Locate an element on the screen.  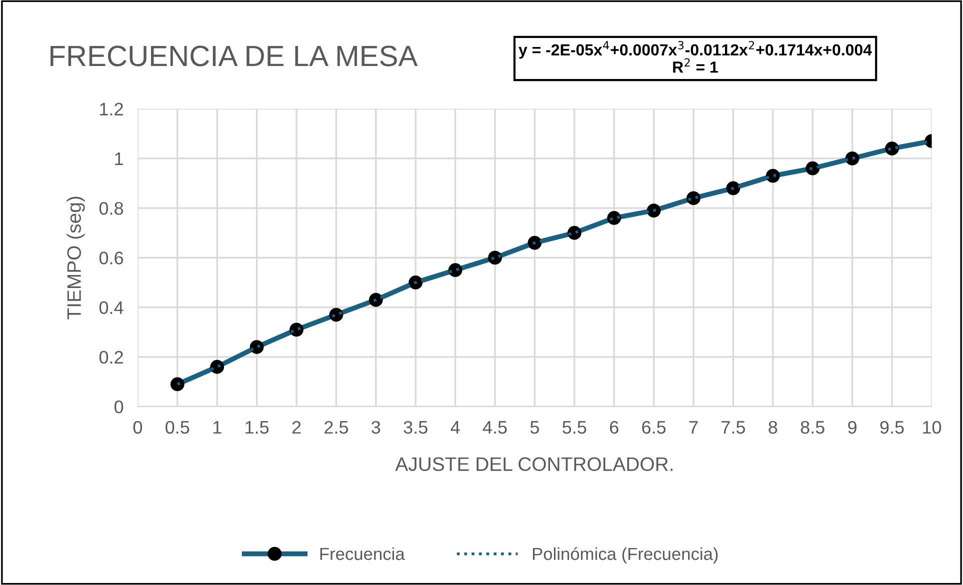
x-tick-label: 8 is located at coordinates (773, 427).